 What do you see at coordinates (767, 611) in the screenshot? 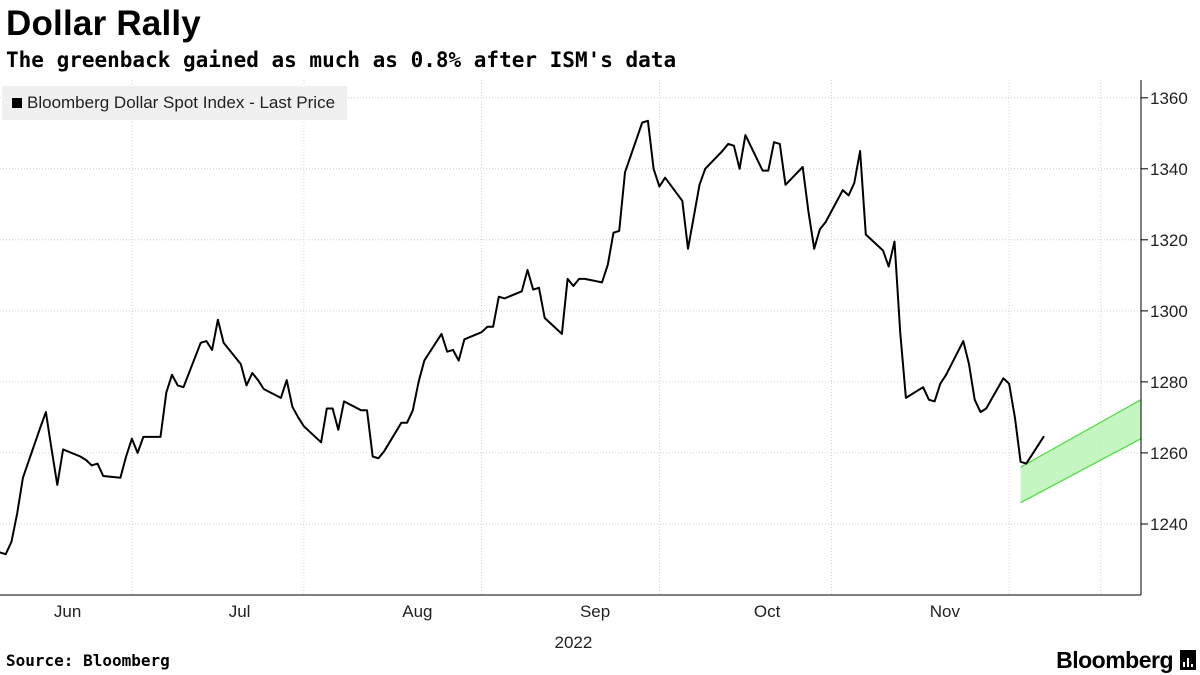
I see `x-tick-label: Oct` at bounding box center [767, 611].